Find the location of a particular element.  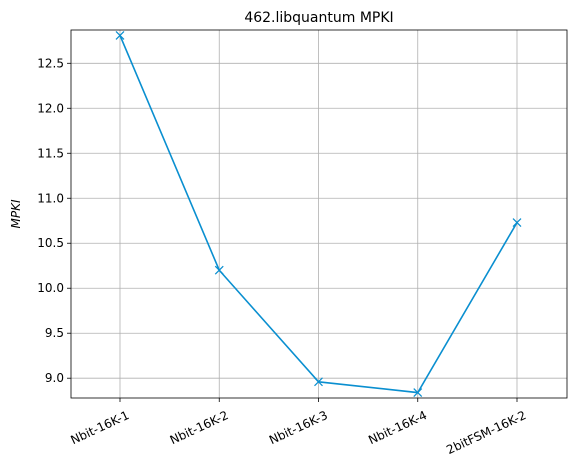

x-tick-label: Nbit-16K-1 is located at coordinates (99, 427).